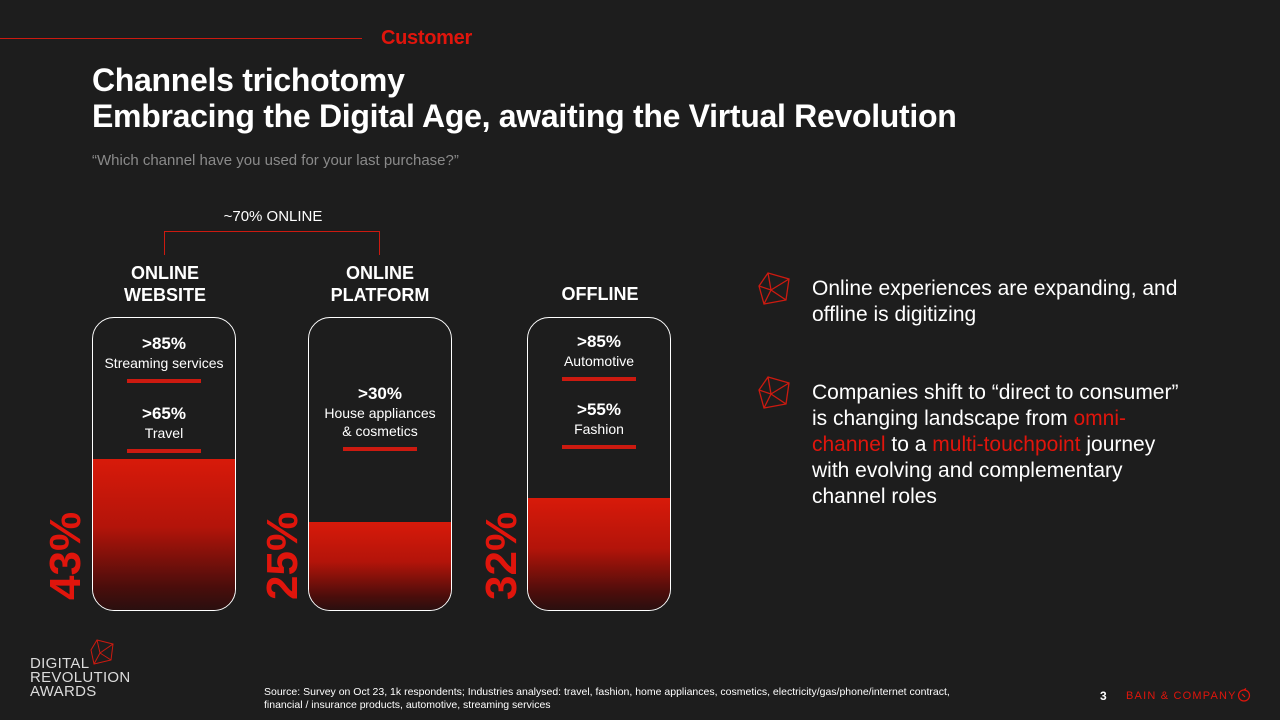 The height and width of the screenshot is (720, 1280). What do you see at coordinates (599, 409) in the screenshot?
I see `stat-value: >55%` at bounding box center [599, 409].